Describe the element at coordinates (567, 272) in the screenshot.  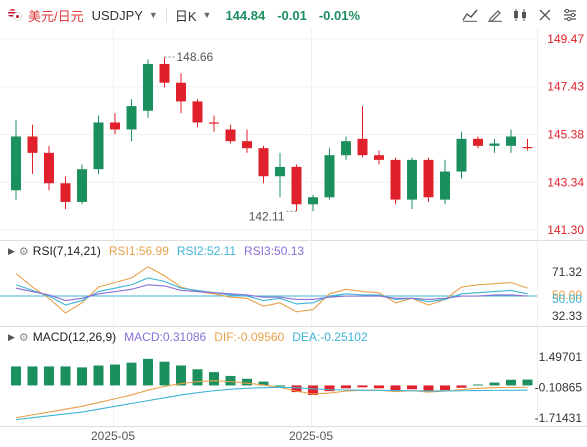
I see `rsi-y-label: 71.32` at that location.